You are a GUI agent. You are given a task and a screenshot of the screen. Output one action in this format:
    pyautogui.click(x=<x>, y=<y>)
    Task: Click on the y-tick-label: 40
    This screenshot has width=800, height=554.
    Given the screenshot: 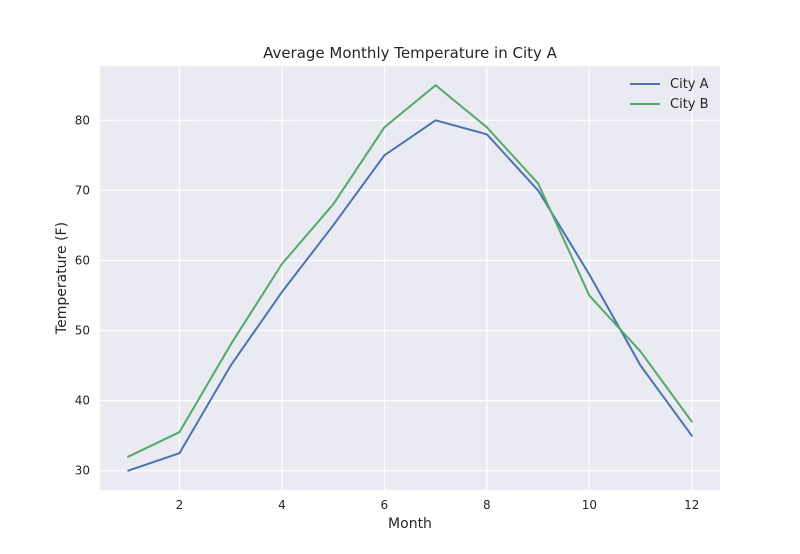 What is the action you would take?
    pyautogui.click(x=82, y=401)
    